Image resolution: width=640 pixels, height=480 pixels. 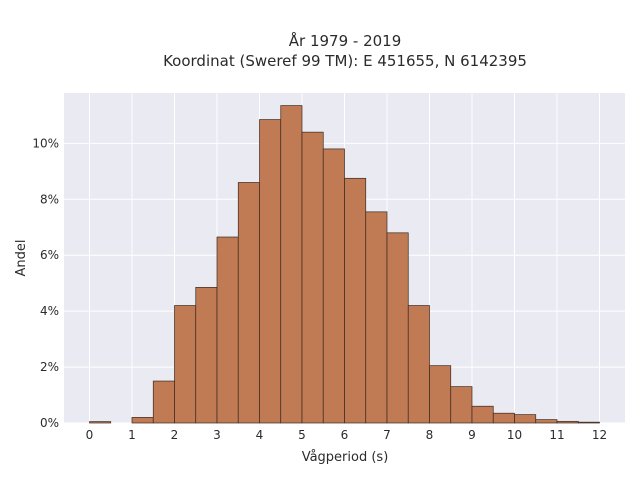 I want to click on x-tick-label: 8, so click(x=430, y=435).